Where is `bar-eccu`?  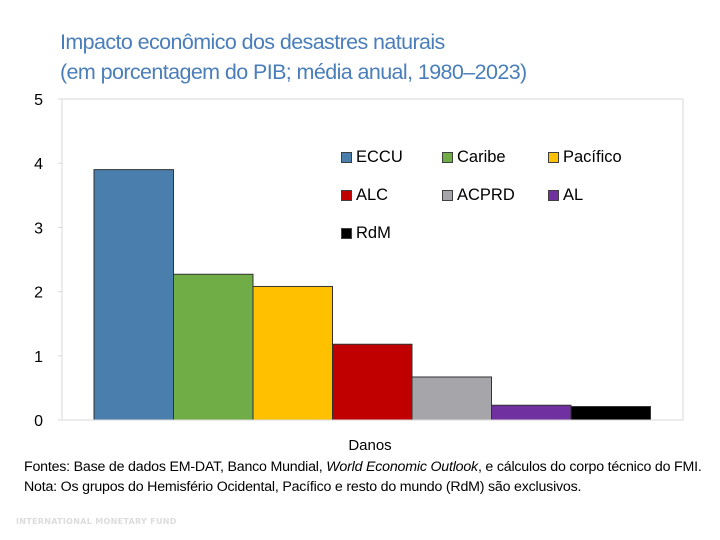
bar-eccu is located at coordinates (133, 295).